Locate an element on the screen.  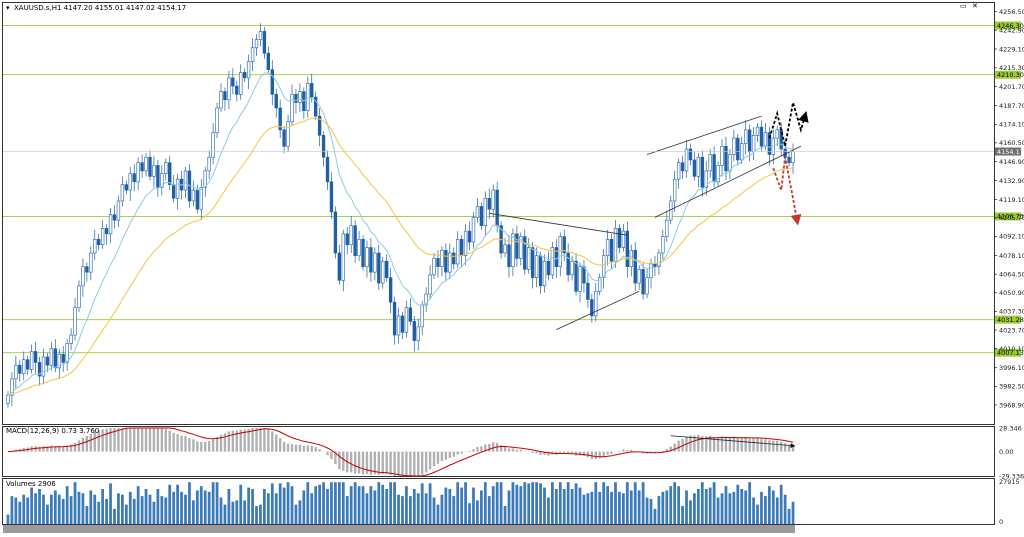
volume-pane-frame is located at coordinates (498, 501).